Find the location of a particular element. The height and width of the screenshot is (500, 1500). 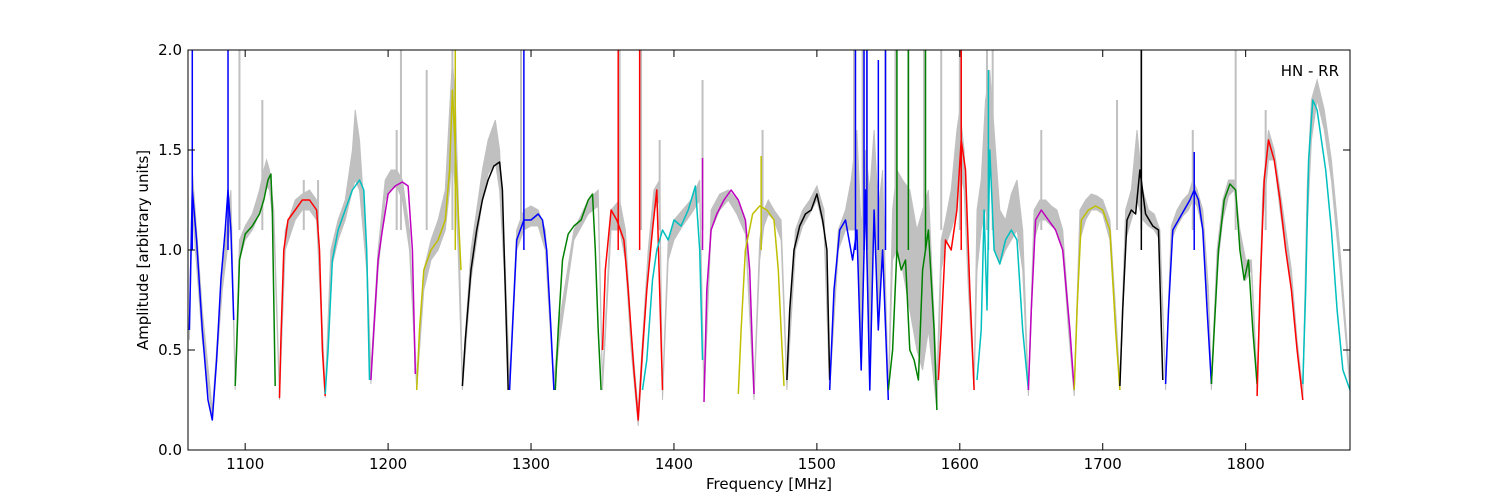

y-axis-label: Amplitude [arbitrary units] is located at coordinates (143, 250).